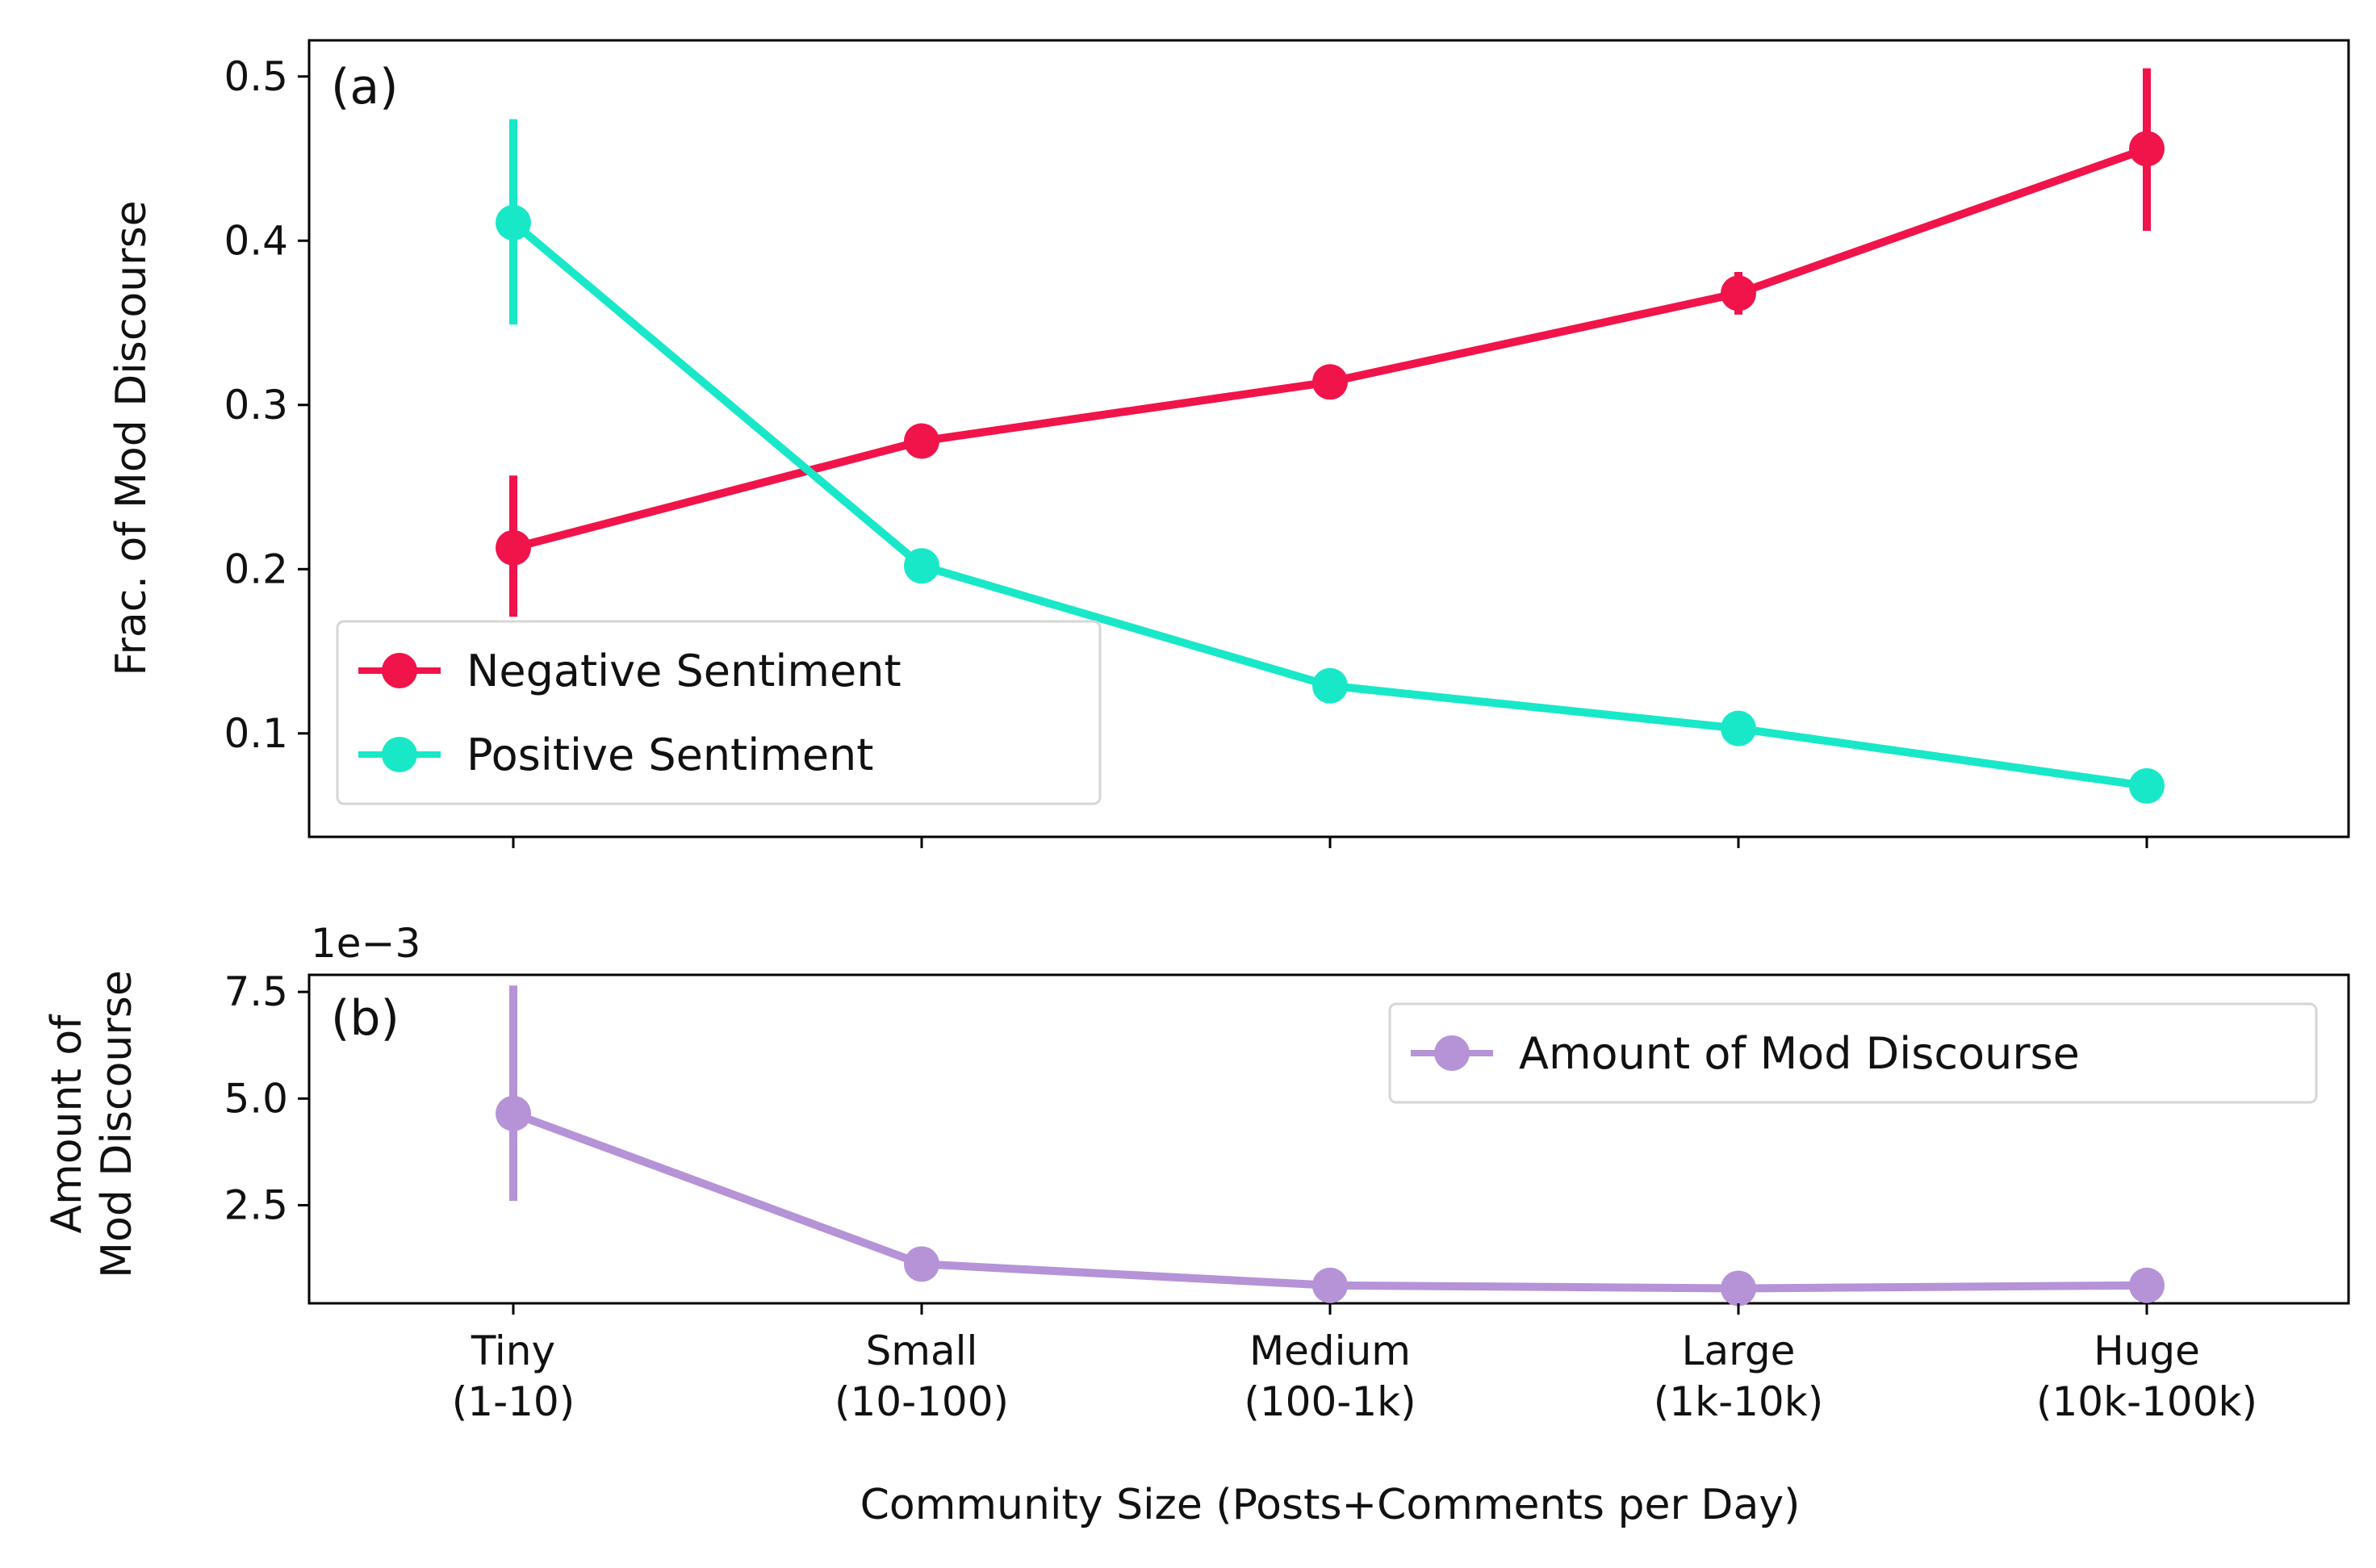  I want to click on legend-label: Negative Sentiment, so click(683, 671).